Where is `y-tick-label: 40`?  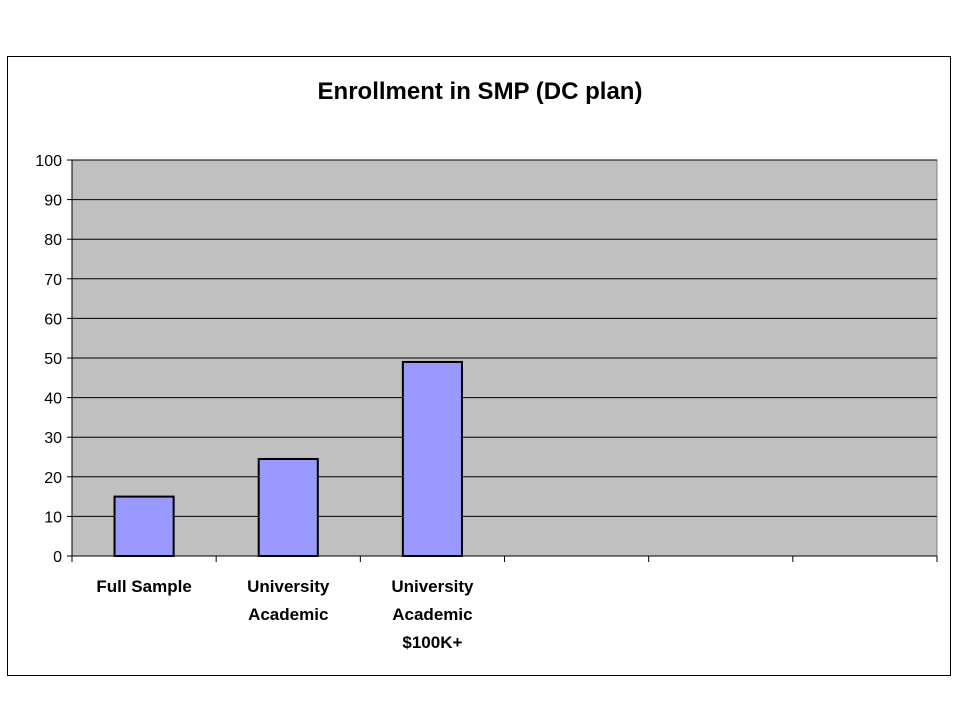 y-tick-label: 40 is located at coordinates (53, 399).